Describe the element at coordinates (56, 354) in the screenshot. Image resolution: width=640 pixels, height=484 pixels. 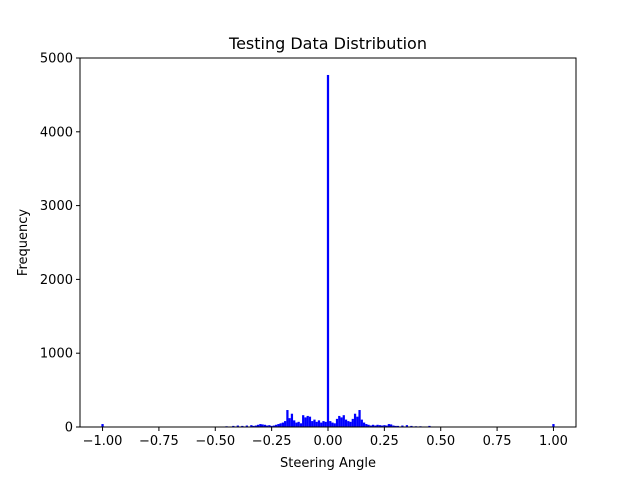
I see `y-tick-label: 1000` at that location.